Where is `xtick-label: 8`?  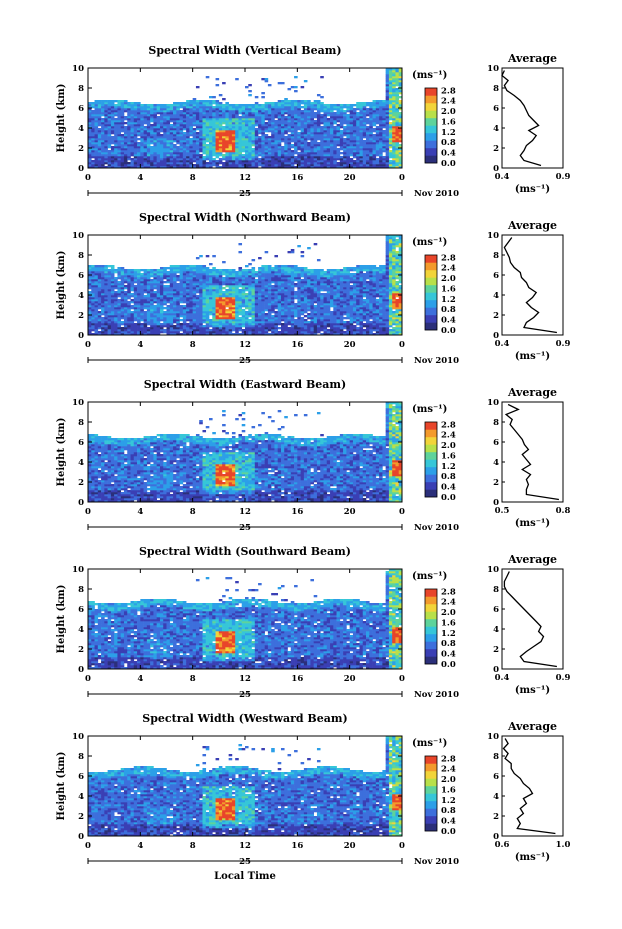 xtick-label: 8 is located at coordinates (193, 178).